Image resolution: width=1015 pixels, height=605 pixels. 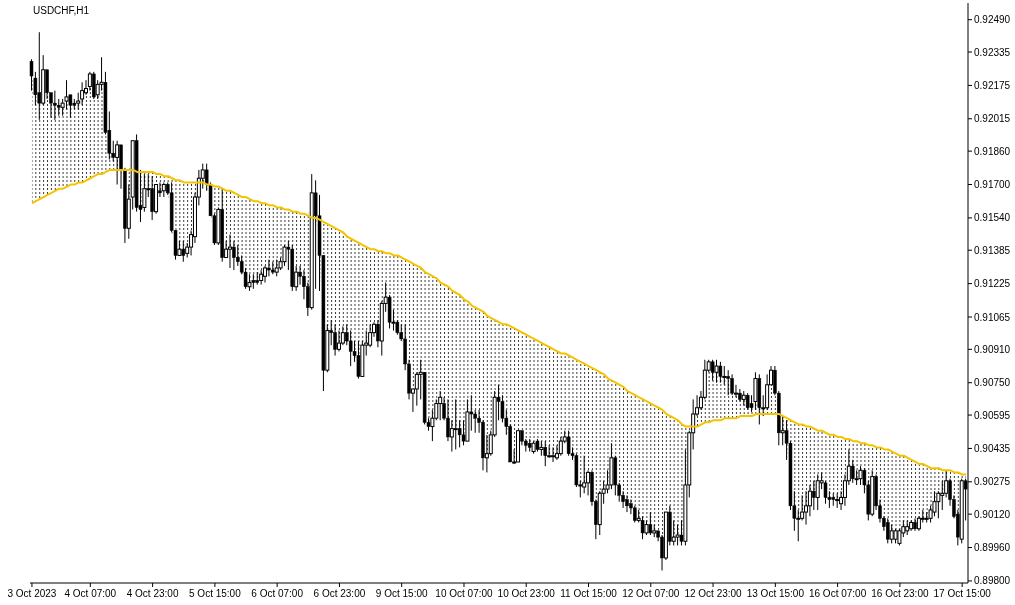 What do you see at coordinates (962, 593) in the screenshot?
I see `x-tick-label: 17 Oct 15:00` at bounding box center [962, 593].